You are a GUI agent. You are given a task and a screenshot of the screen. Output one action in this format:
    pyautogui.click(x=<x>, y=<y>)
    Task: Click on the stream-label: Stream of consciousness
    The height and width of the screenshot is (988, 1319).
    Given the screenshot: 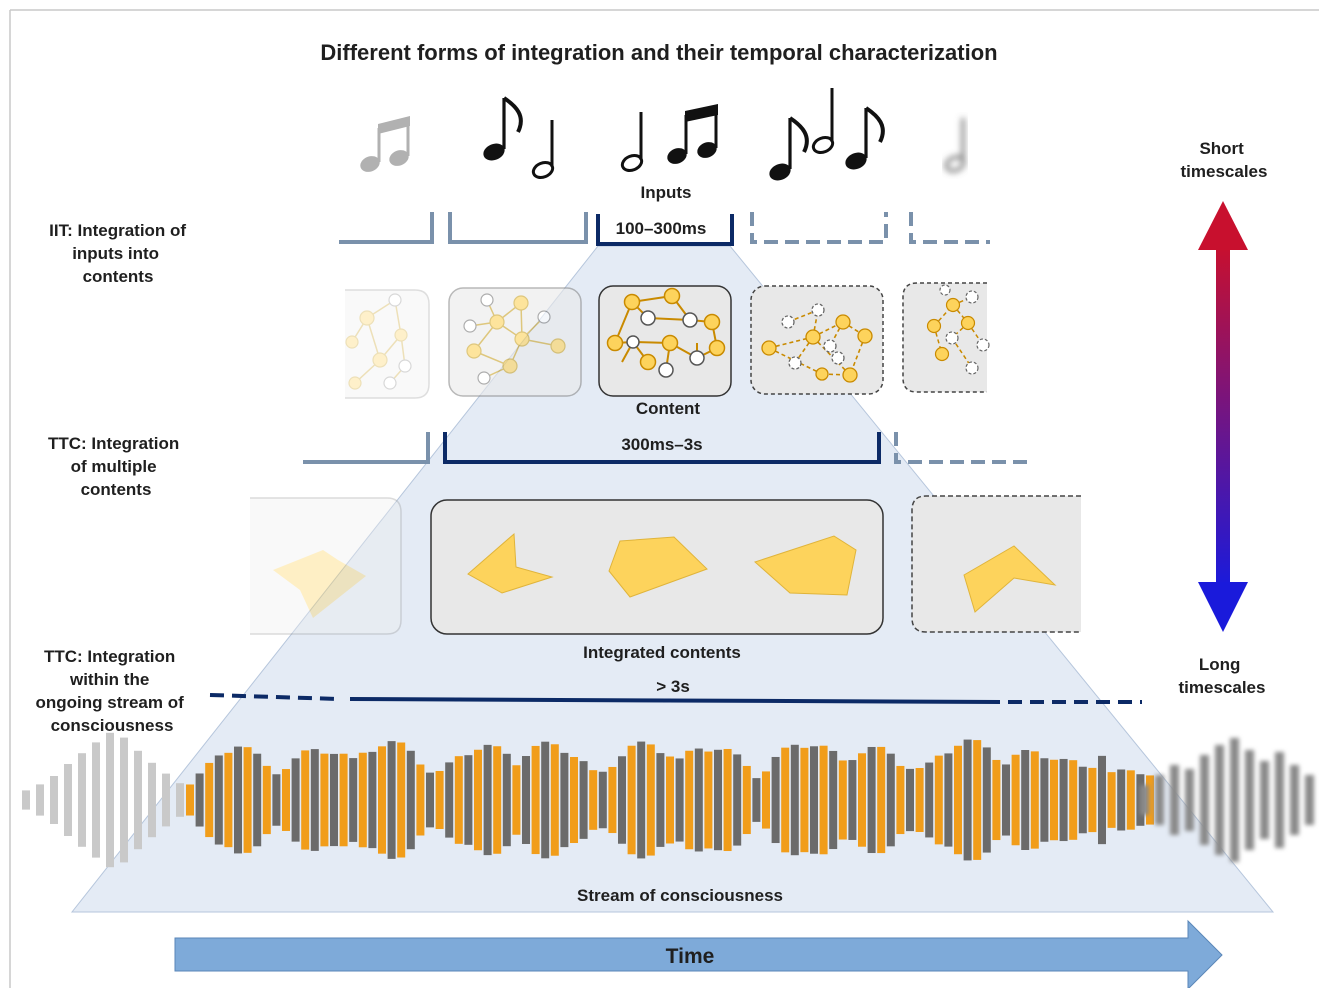 What is the action you would take?
    pyautogui.click(x=680, y=895)
    